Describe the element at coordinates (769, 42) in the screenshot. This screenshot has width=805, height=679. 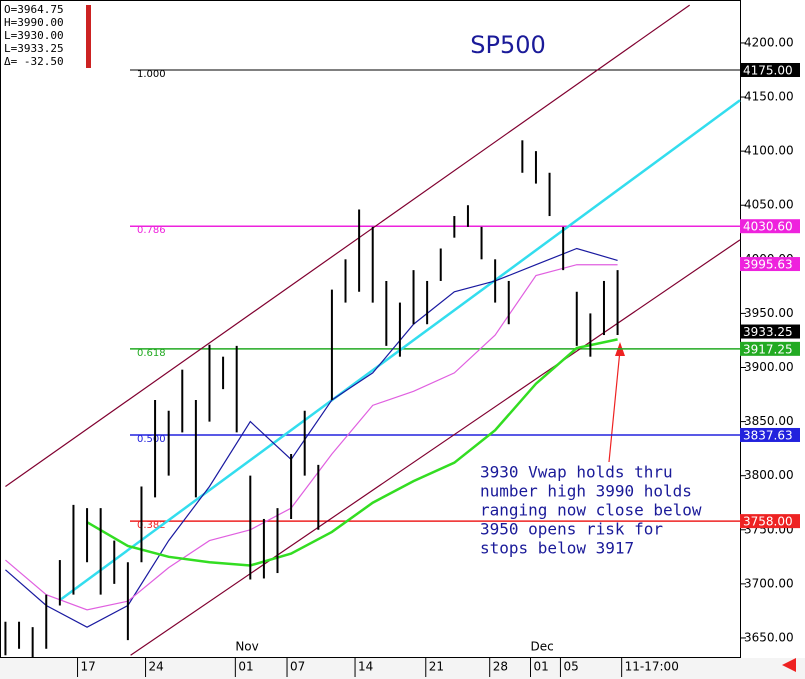
I see `y-tick-label: 4200.00` at that location.